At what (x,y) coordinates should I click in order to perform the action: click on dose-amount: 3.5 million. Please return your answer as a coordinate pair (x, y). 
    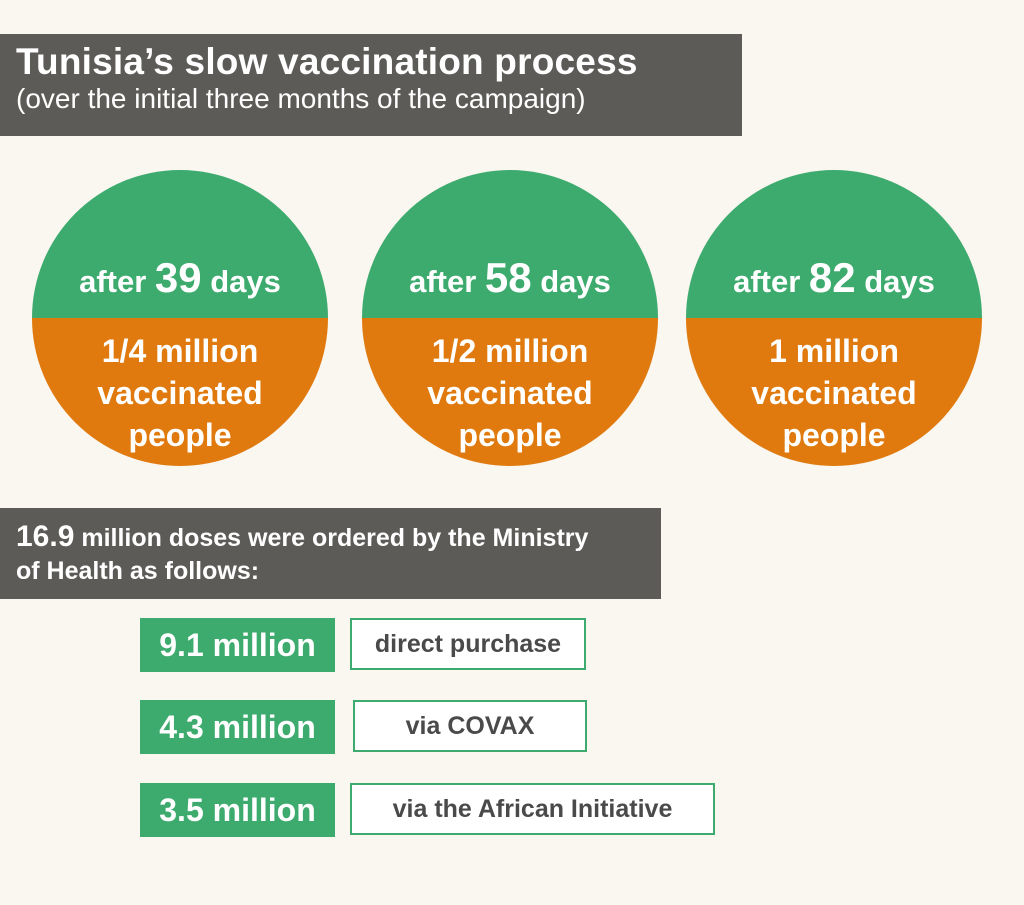
    Looking at the image, I should click on (237, 810).